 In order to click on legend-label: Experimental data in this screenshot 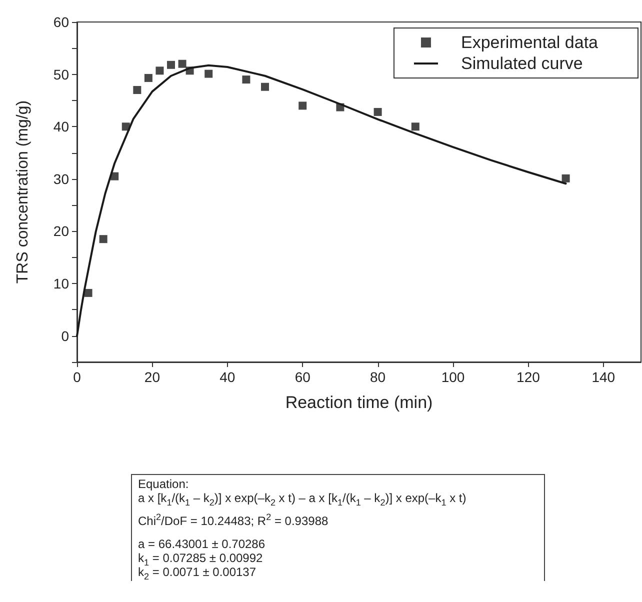, I will do `click(529, 42)`.